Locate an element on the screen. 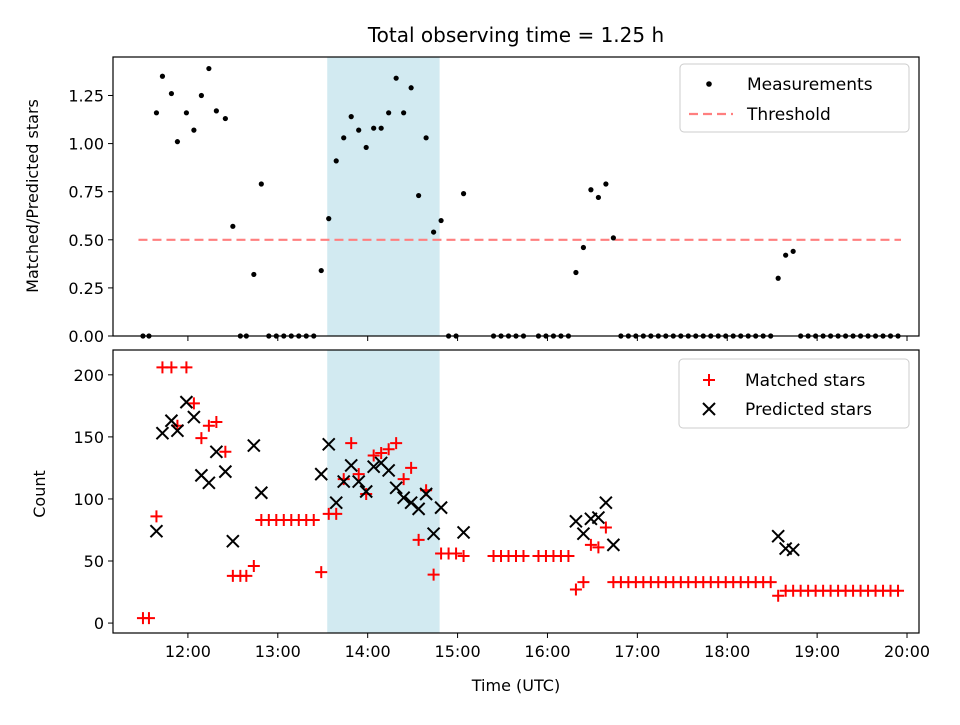 This screenshot has width=960, height=725. y-tick-label: 1.00 is located at coordinates (86, 144).